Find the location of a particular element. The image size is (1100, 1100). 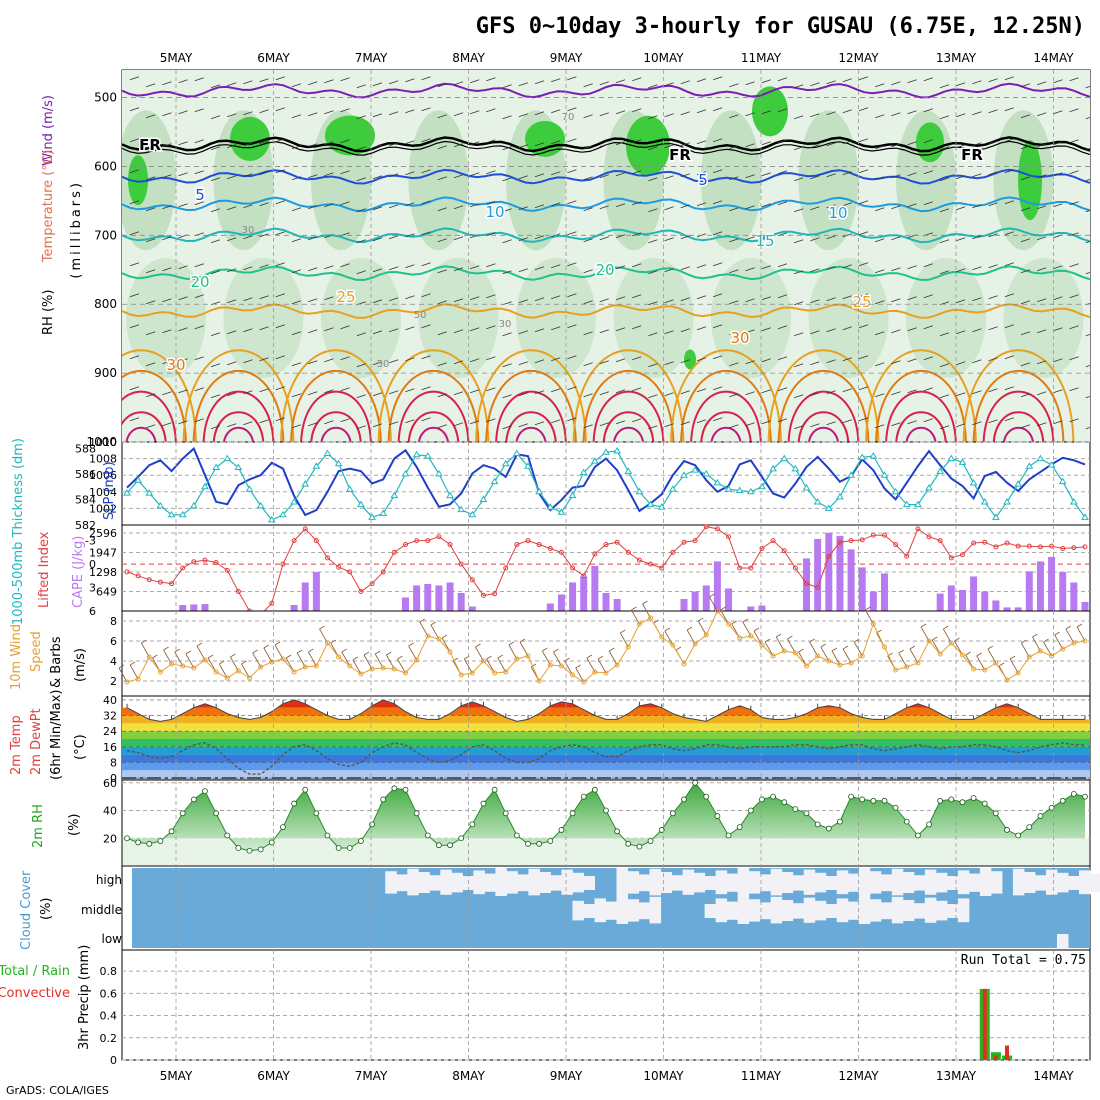

cloud-ylabel-a: Cloud Cover is located at coordinates (26, 910).